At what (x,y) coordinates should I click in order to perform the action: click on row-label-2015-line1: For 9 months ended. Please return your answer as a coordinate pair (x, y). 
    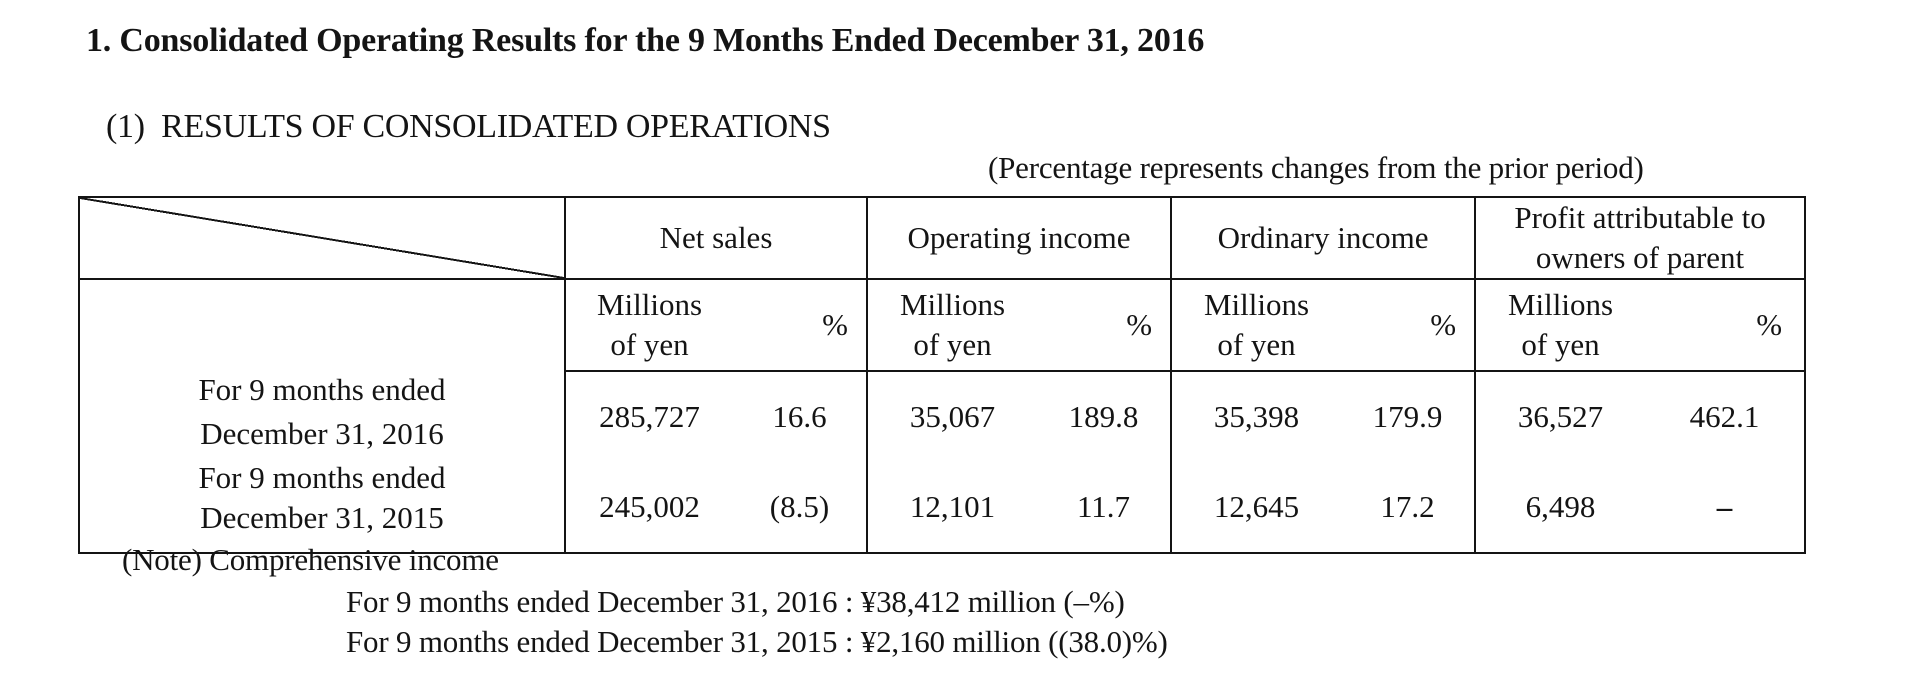
    Looking at the image, I should click on (322, 477).